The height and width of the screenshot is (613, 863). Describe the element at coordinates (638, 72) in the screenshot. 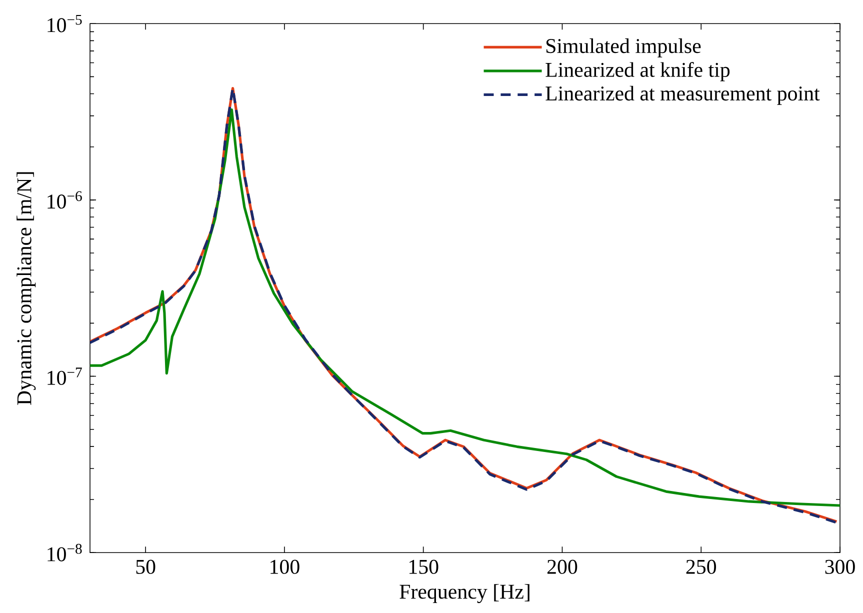

I see `legend-label: Linearized at knife tip` at that location.